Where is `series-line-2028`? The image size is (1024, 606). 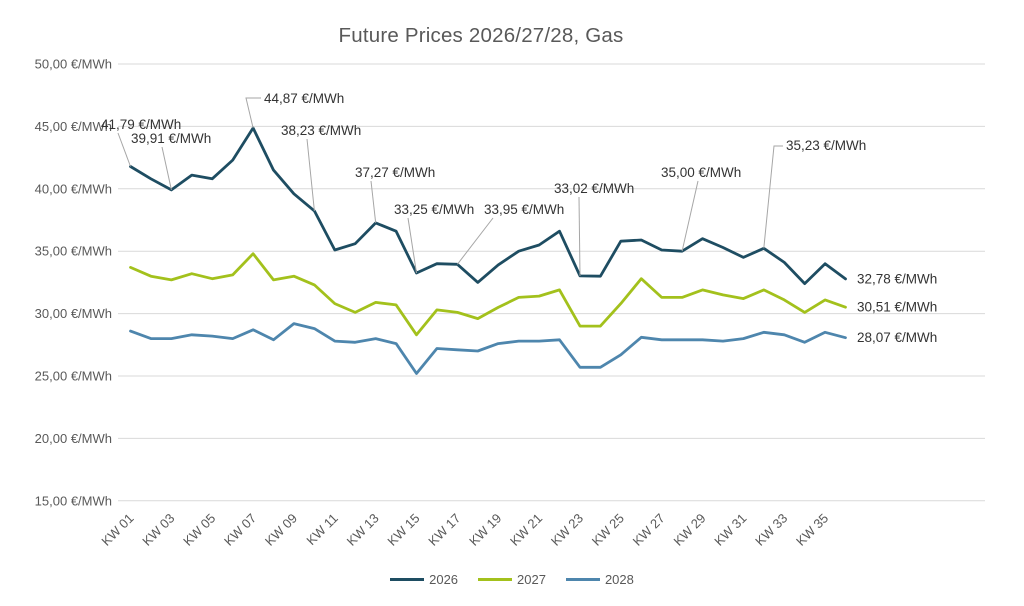
series-line-2028 is located at coordinates (488, 348).